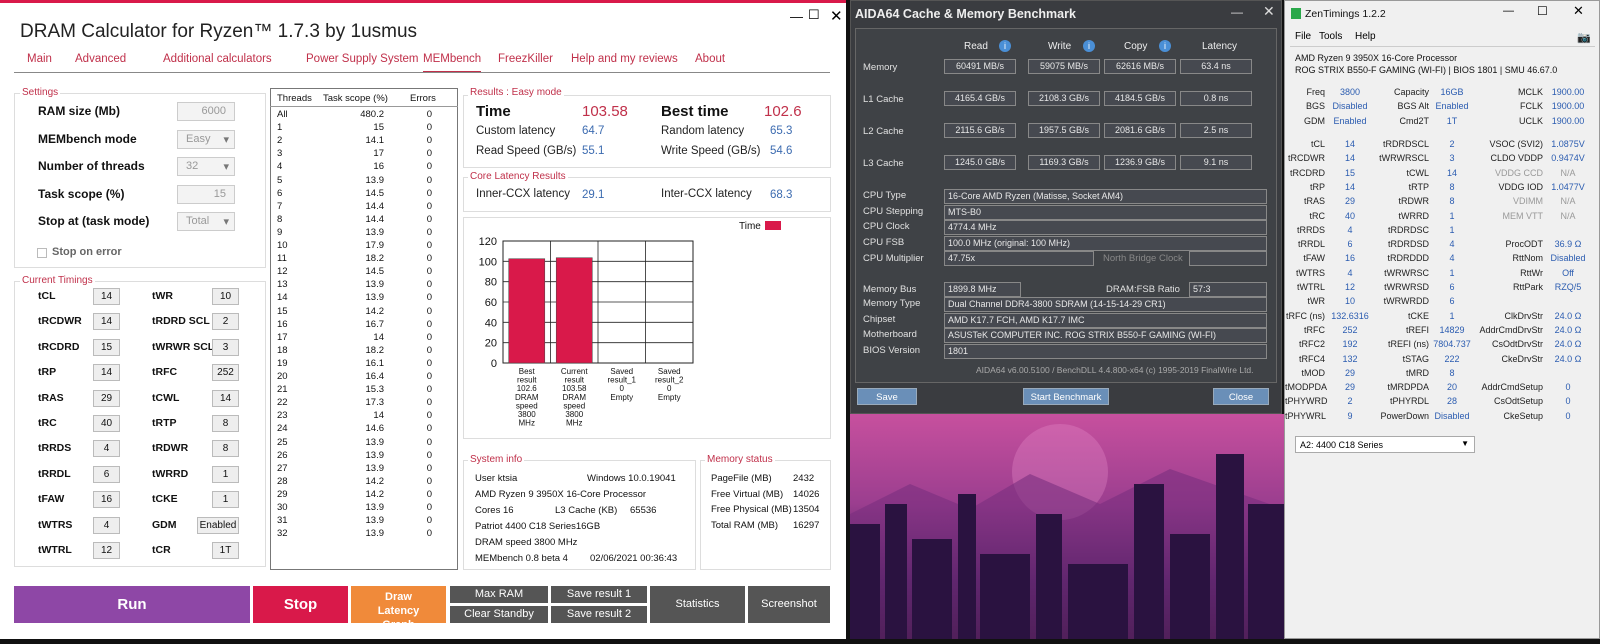 This screenshot has height=644, width=1600. Describe the element at coordinates (599, 594) in the screenshot. I see `save-result-1-button: Save result 1` at that location.